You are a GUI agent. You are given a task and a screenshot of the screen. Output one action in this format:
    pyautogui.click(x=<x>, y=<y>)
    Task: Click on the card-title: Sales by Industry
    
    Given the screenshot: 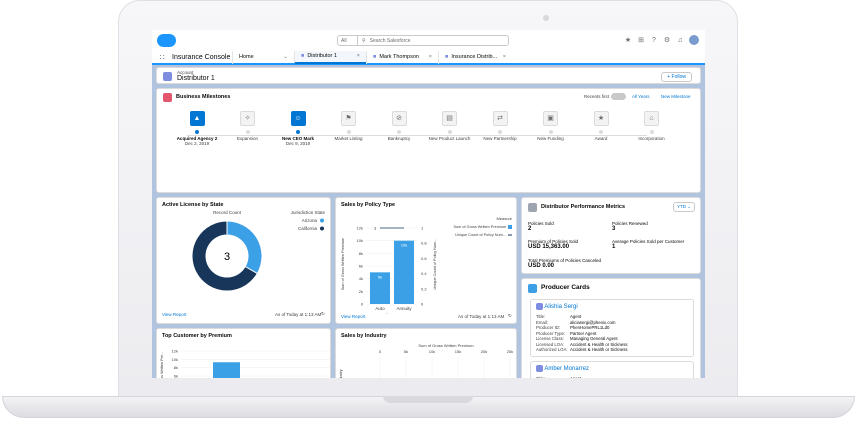 What is the action you would take?
    pyautogui.click(x=364, y=336)
    